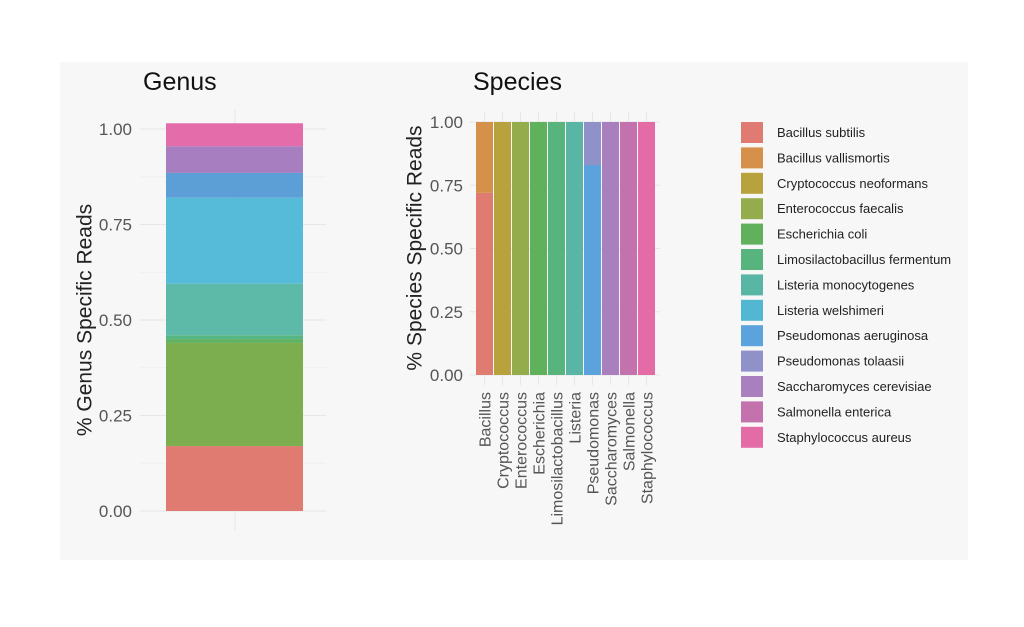 This screenshot has width=1024, height=627. Describe the element at coordinates (446, 312) in the screenshot. I see `species-y-tick-label: 0.25` at that location.